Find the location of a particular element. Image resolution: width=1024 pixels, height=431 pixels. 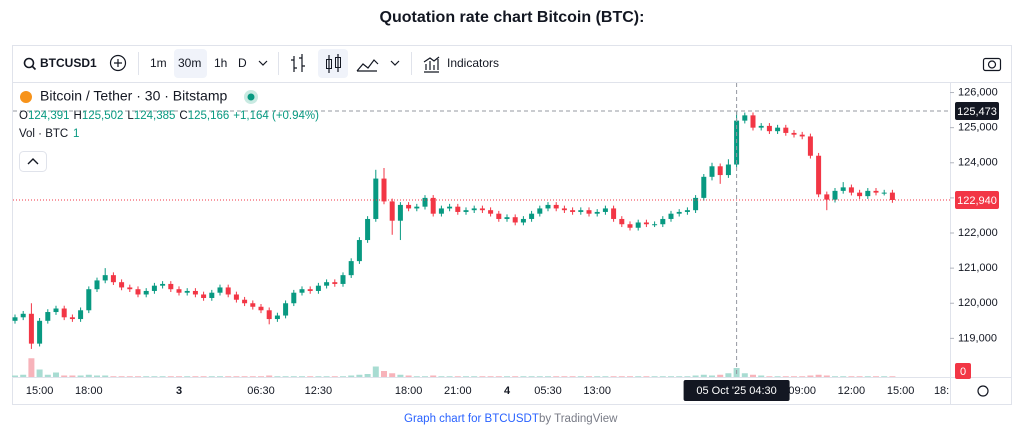

compare-button is located at coordinates (118, 63).